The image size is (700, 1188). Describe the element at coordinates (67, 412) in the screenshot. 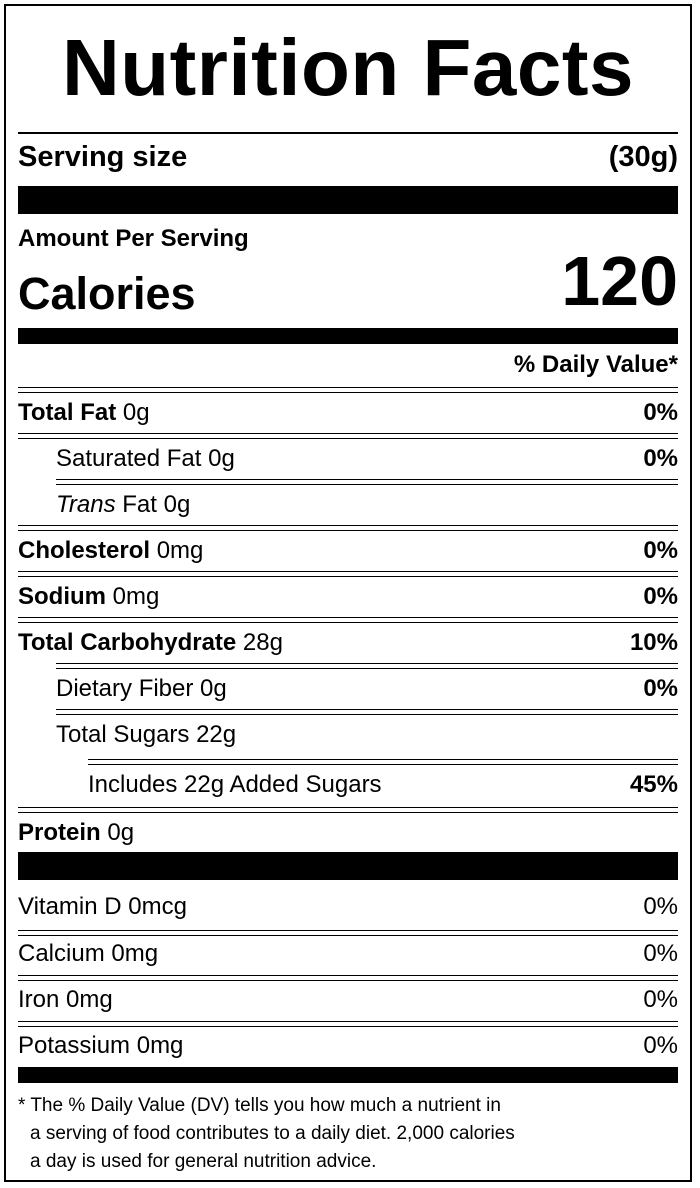

I see `nutrient-name: Total Fat` at that location.